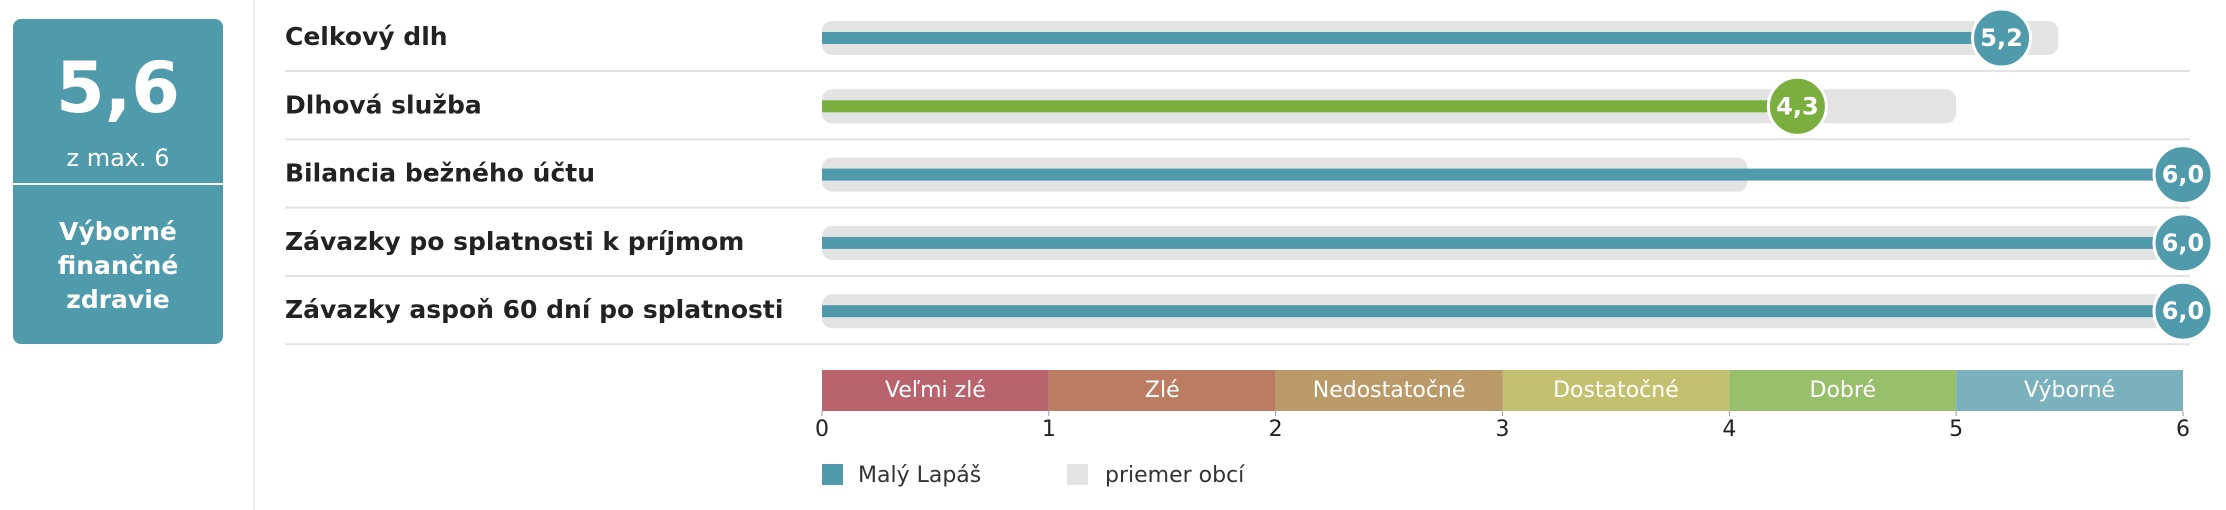 The image size is (2226, 510). What do you see at coordinates (1049, 429) in the screenshot?
I see `x-tick-label: 1` at bounding box center [1049, 429].